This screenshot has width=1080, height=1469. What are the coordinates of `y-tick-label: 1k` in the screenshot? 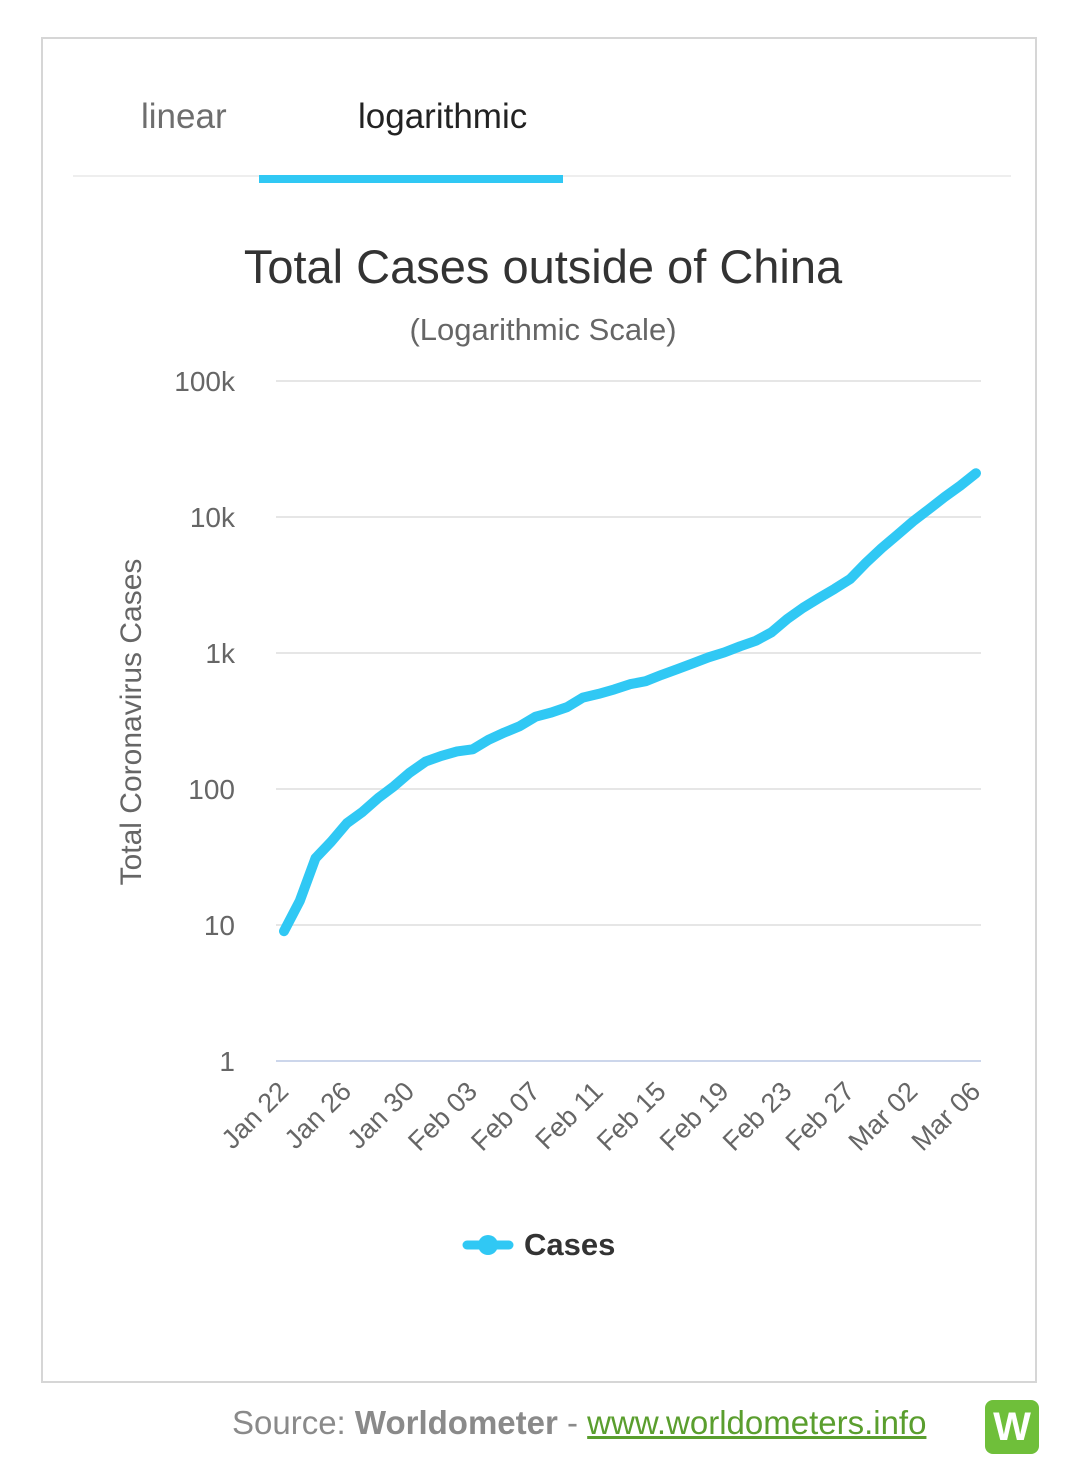 It's located at (220, 653).